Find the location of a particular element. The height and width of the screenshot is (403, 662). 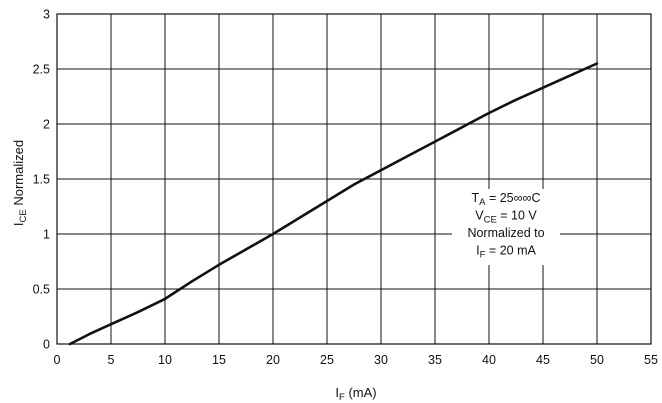

x-axis-label-rest: (mA) is located at coordinates (361, 392).